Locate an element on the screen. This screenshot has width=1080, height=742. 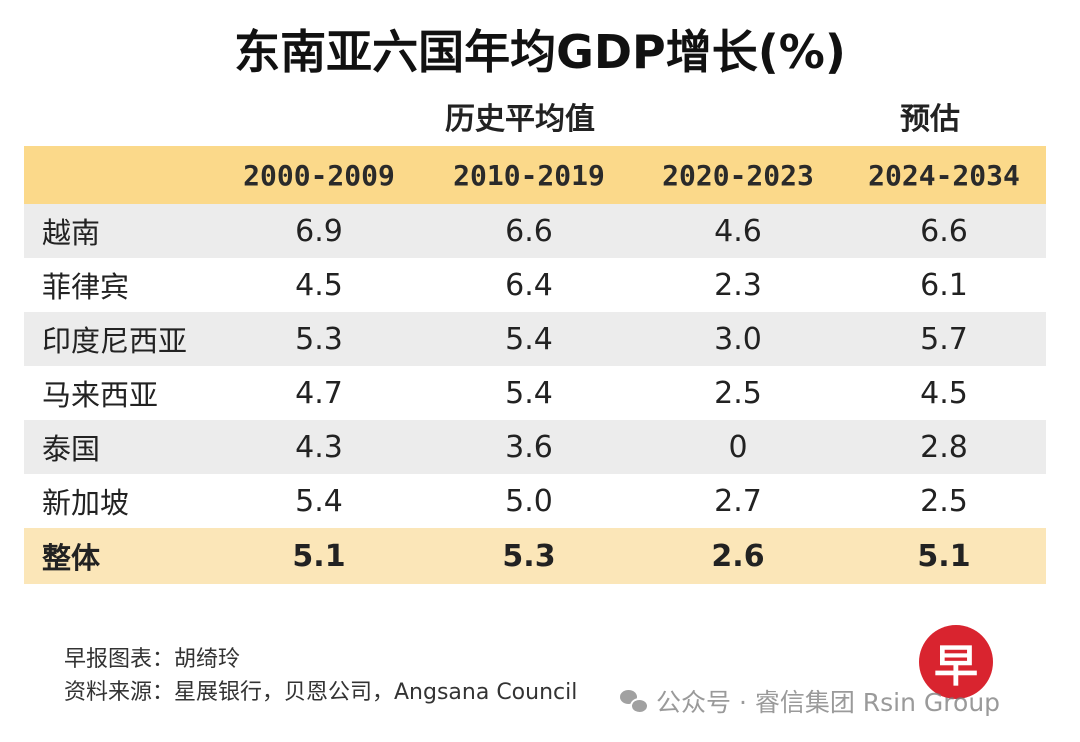
country-label: 新加坡 is located at coordinates (86, 503).